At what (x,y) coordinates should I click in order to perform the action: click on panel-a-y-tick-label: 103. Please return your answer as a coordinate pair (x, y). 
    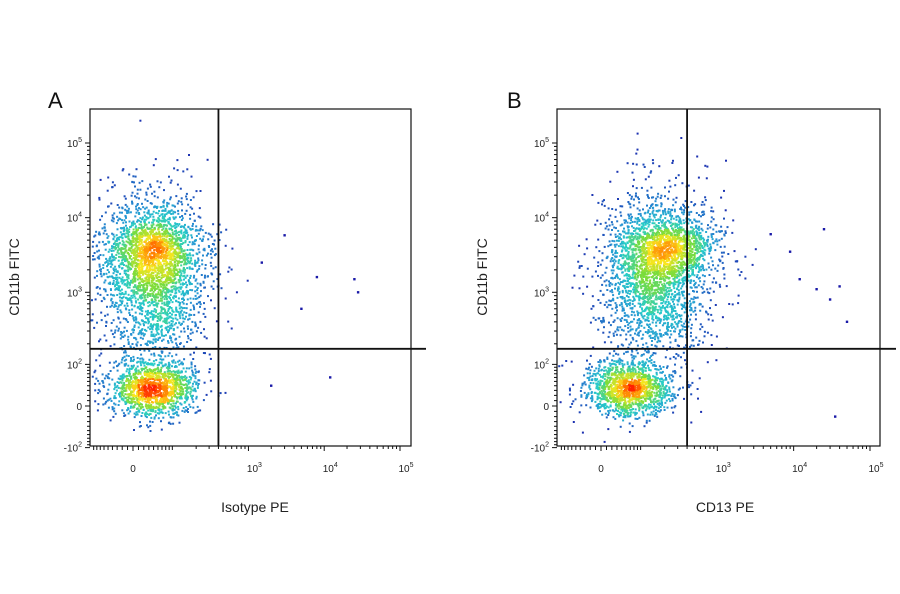
    Looking at the image, I should click on (74, 292).